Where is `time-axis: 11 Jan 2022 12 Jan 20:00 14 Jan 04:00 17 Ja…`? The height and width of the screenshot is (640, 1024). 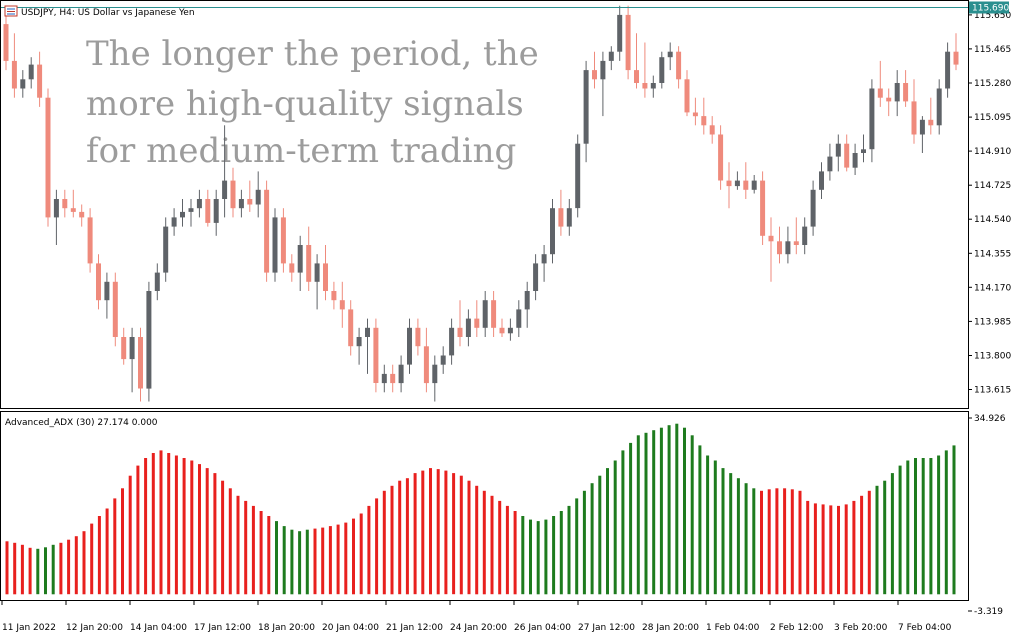
time-axis: 11 Jan 2022 12 Jan 20:00 14 Jan 04:00 17 Ja… is located at coordinates (476, 617).